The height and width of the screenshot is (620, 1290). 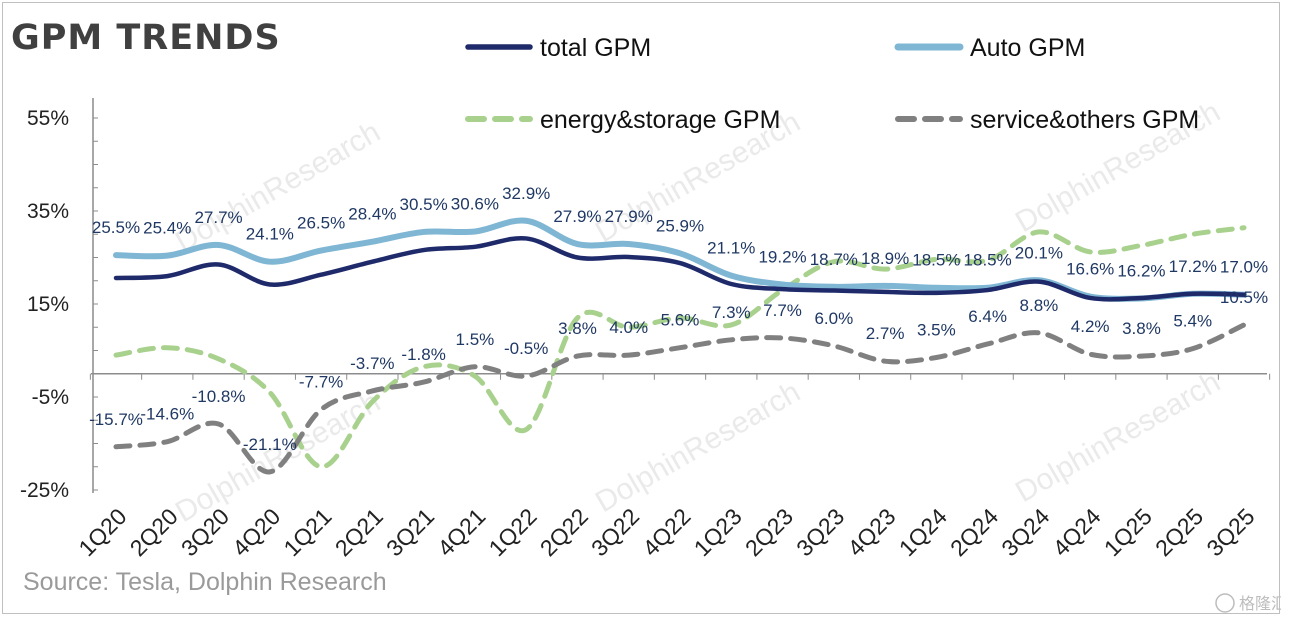 What do you see at coordinates (782, 310) in the screenshot?
I see `data-label-service-others-gpm: 7.7%` at bounding box center [782, 310].